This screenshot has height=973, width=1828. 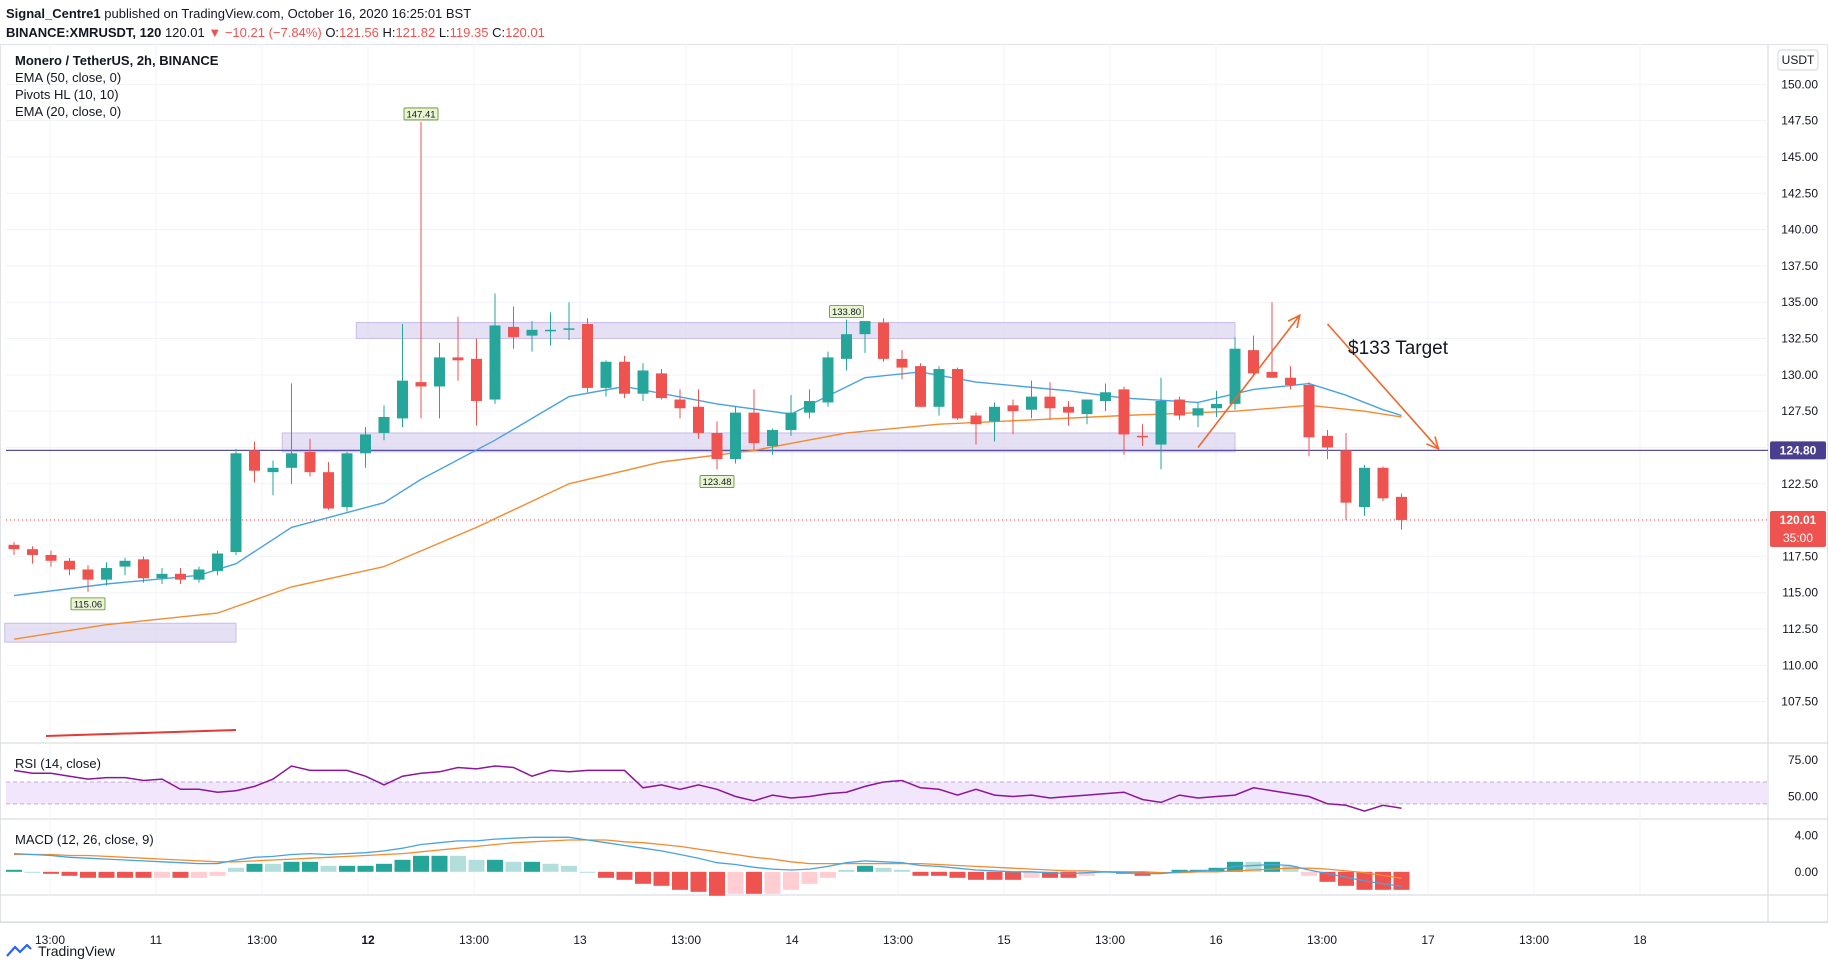 I want to click on macd-tick-label: 0.00, so click(x=1807, y=872).